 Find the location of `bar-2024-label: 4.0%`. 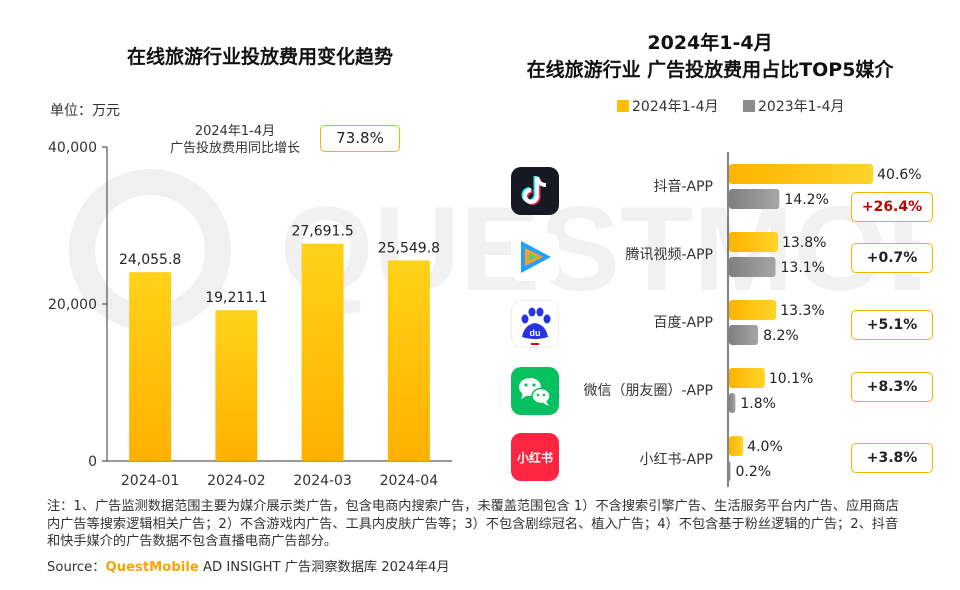

bar-2024-label: 4.0% is located at coordinates (765, 447).